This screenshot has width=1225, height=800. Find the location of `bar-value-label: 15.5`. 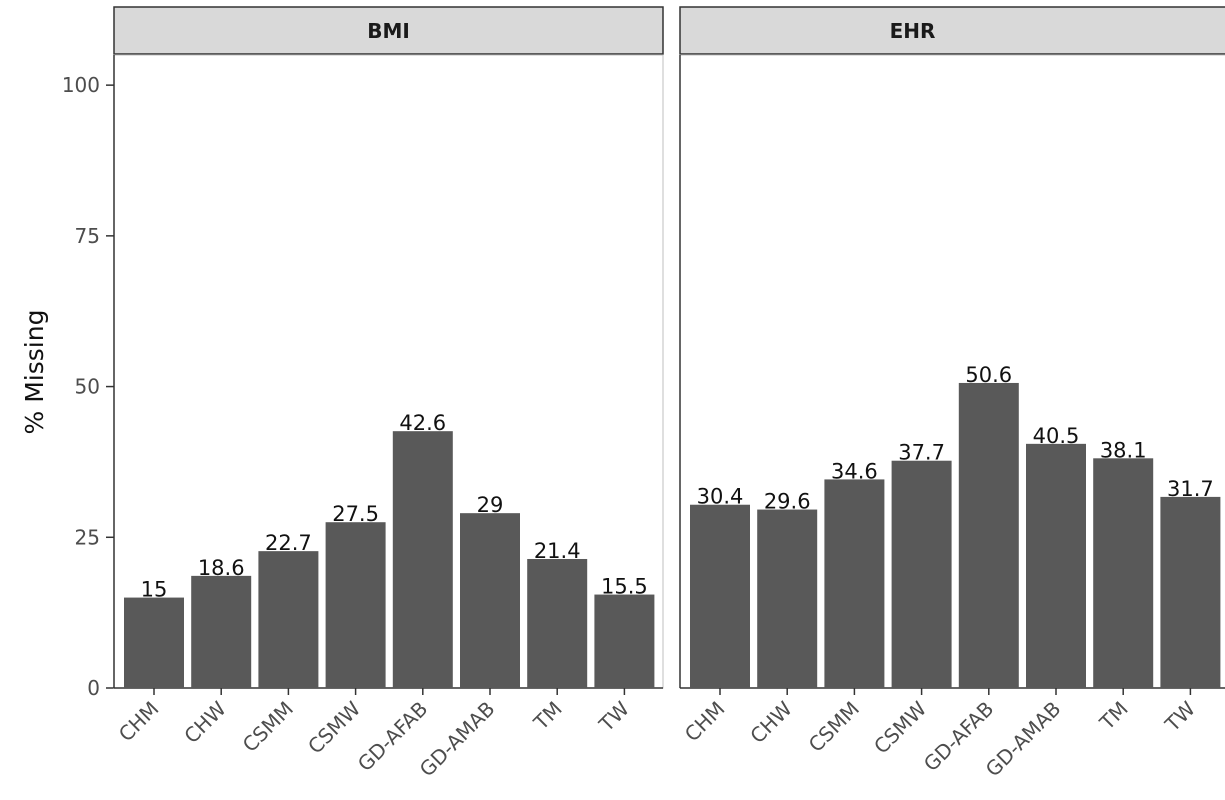

bar-value-label: 15.5 is located at coordinates (624, 587).